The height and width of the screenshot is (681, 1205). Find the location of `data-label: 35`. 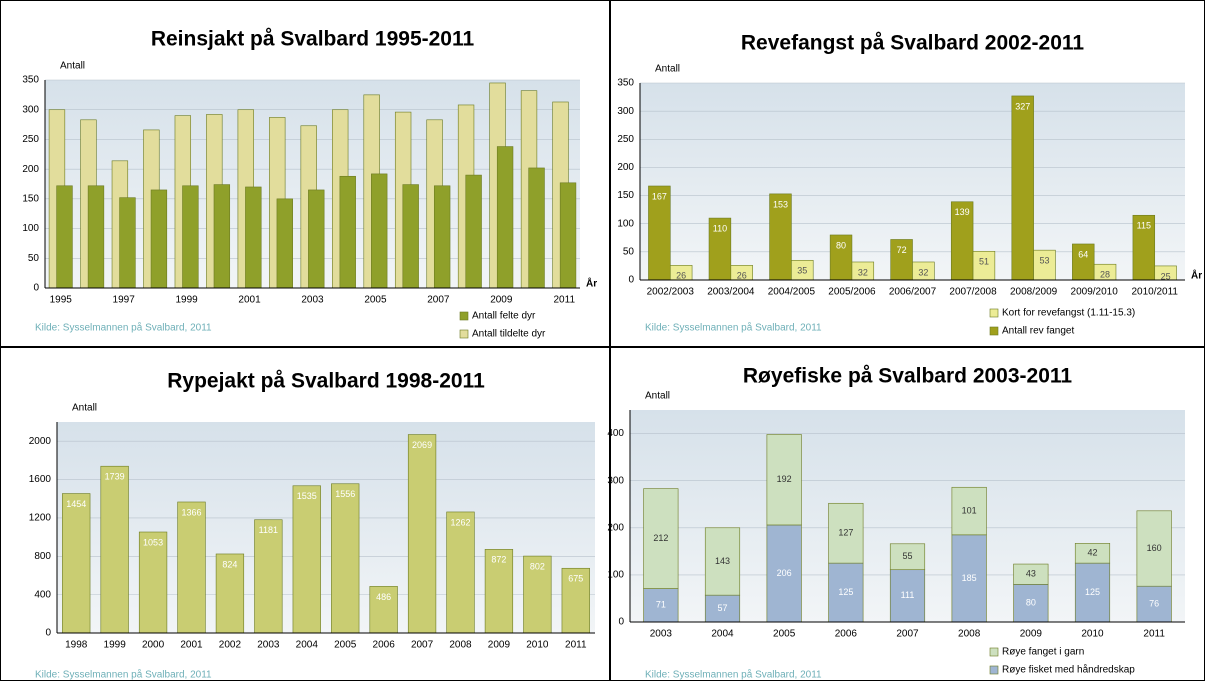

data-label: 35 is located at coordinates (802, 271).